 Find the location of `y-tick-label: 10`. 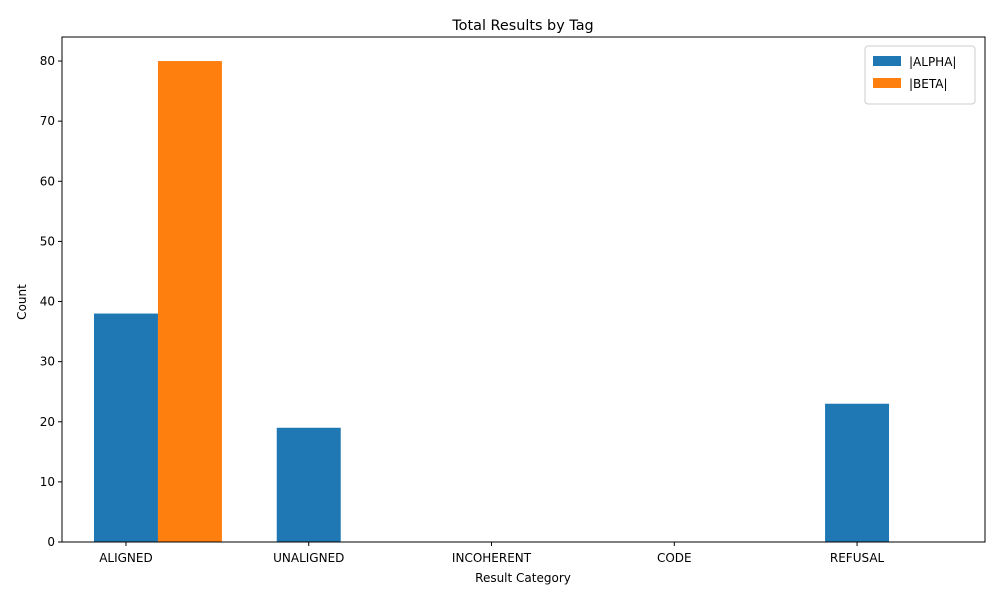

y-tick-label: 10 is located at coordinates (47, 482).